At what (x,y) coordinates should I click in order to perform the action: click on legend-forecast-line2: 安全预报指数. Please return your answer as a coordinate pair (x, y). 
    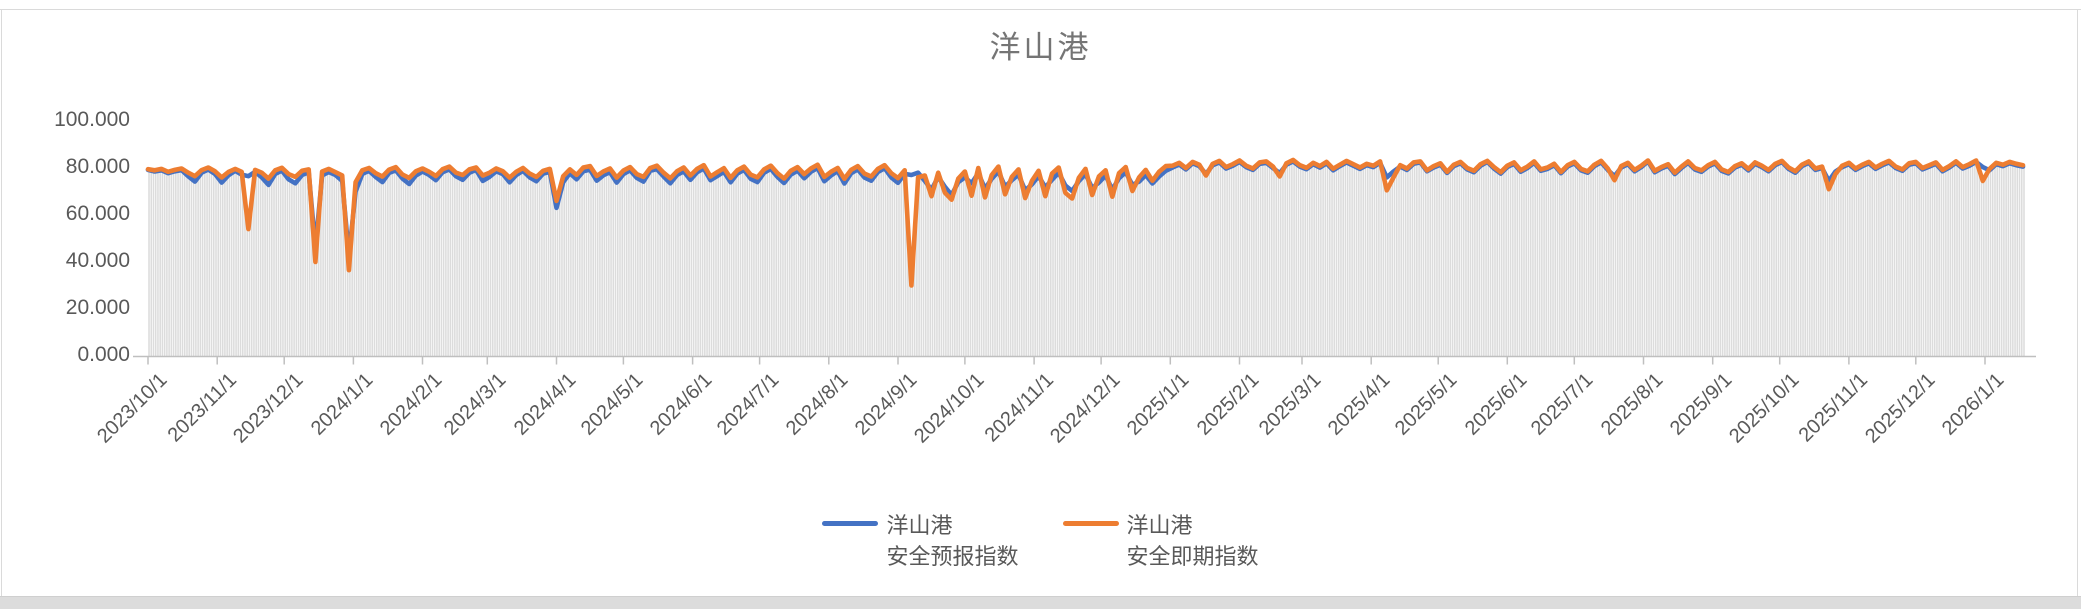
    Looking at the image, I should click on (952, 556).